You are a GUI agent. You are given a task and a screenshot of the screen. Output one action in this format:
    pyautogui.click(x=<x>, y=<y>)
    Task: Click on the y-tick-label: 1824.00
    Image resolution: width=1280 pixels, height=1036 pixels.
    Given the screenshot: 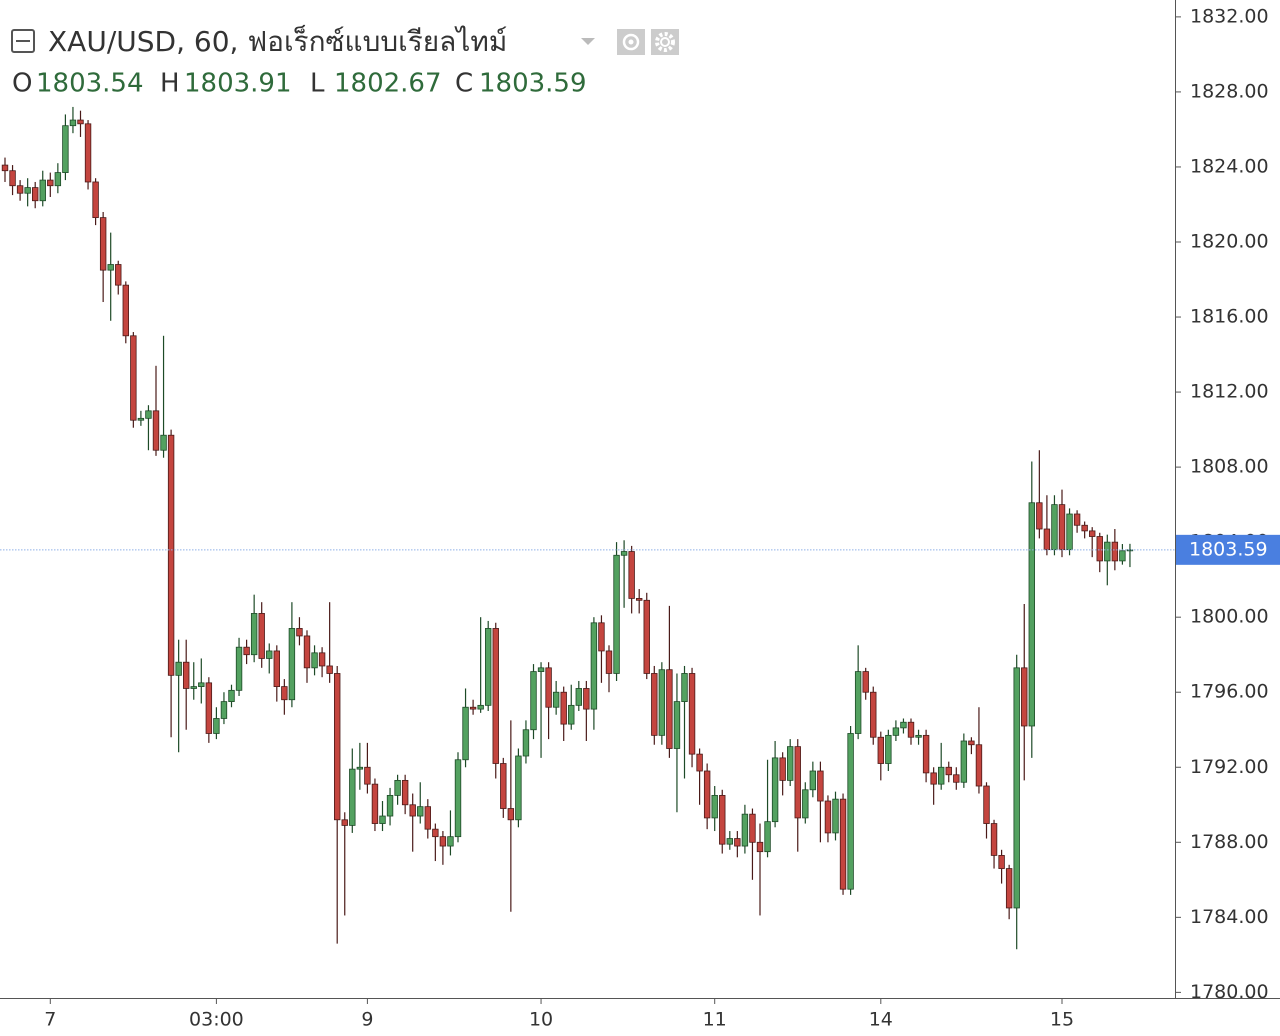 What is the action you would take?
    pyautogui.click(x=1229, y=166)
    